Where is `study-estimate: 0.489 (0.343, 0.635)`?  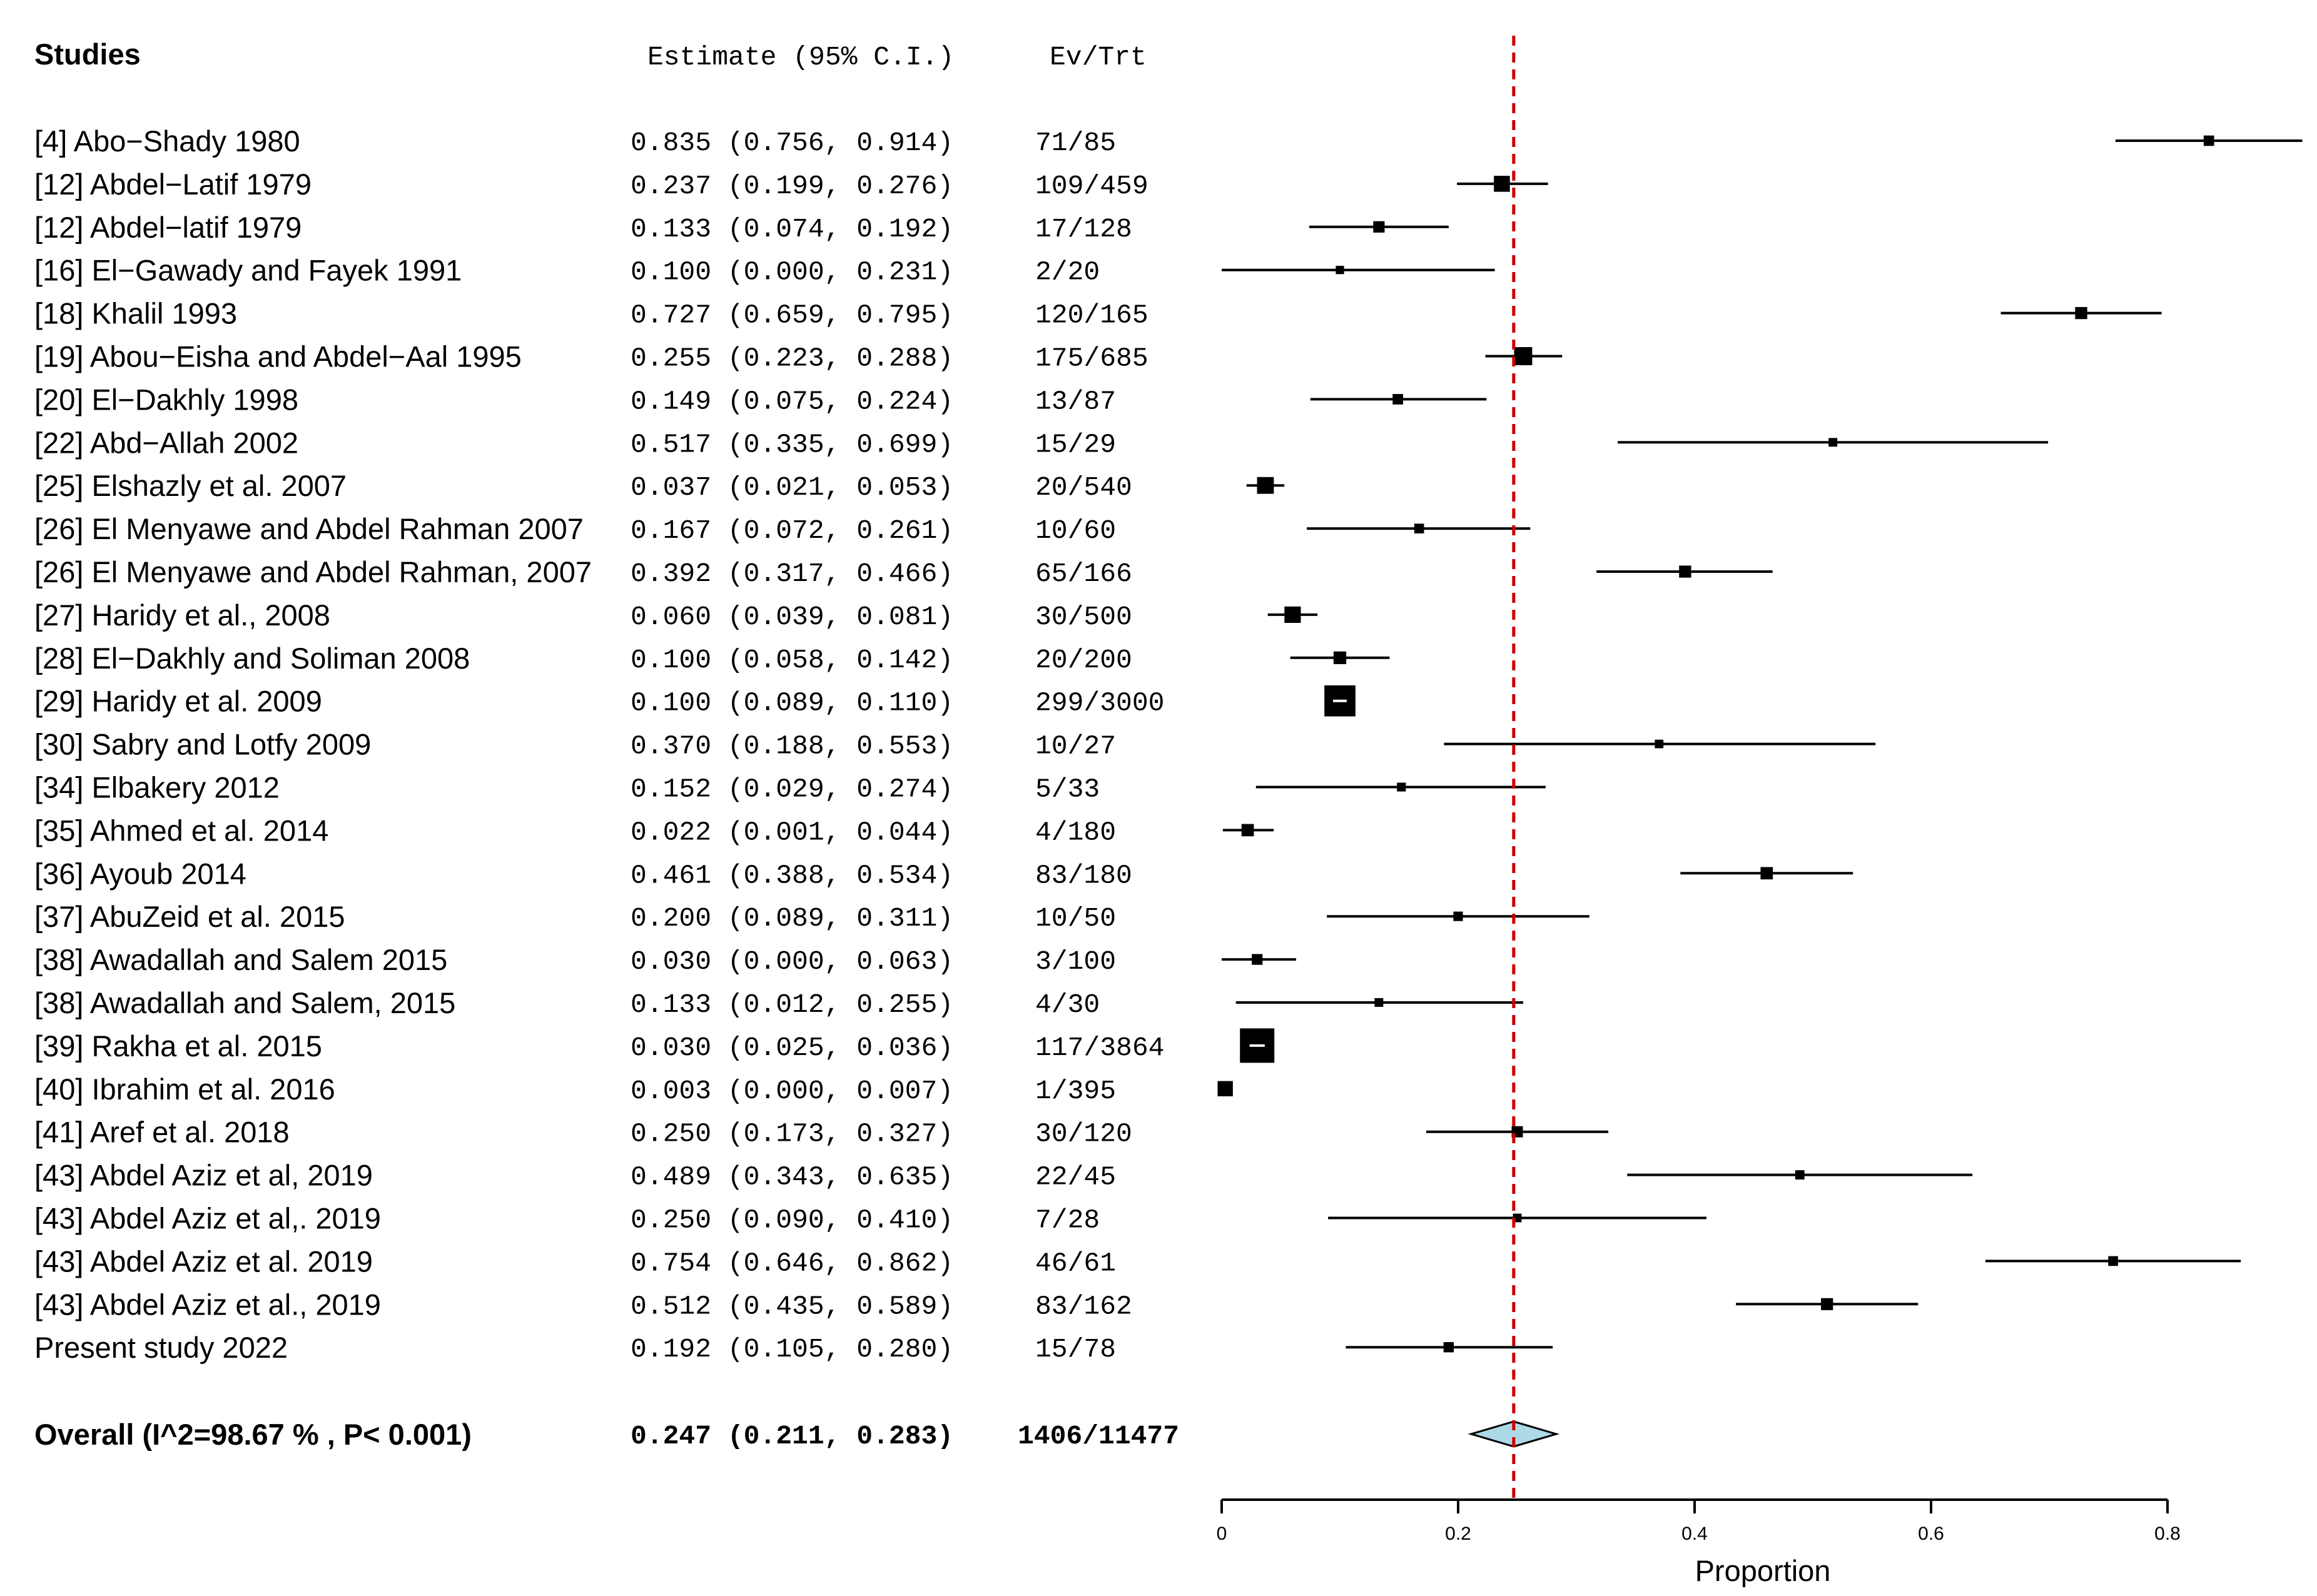 study-estimate: 0.489 (0.343, 0.635) is located at coordinates (792, 1177).